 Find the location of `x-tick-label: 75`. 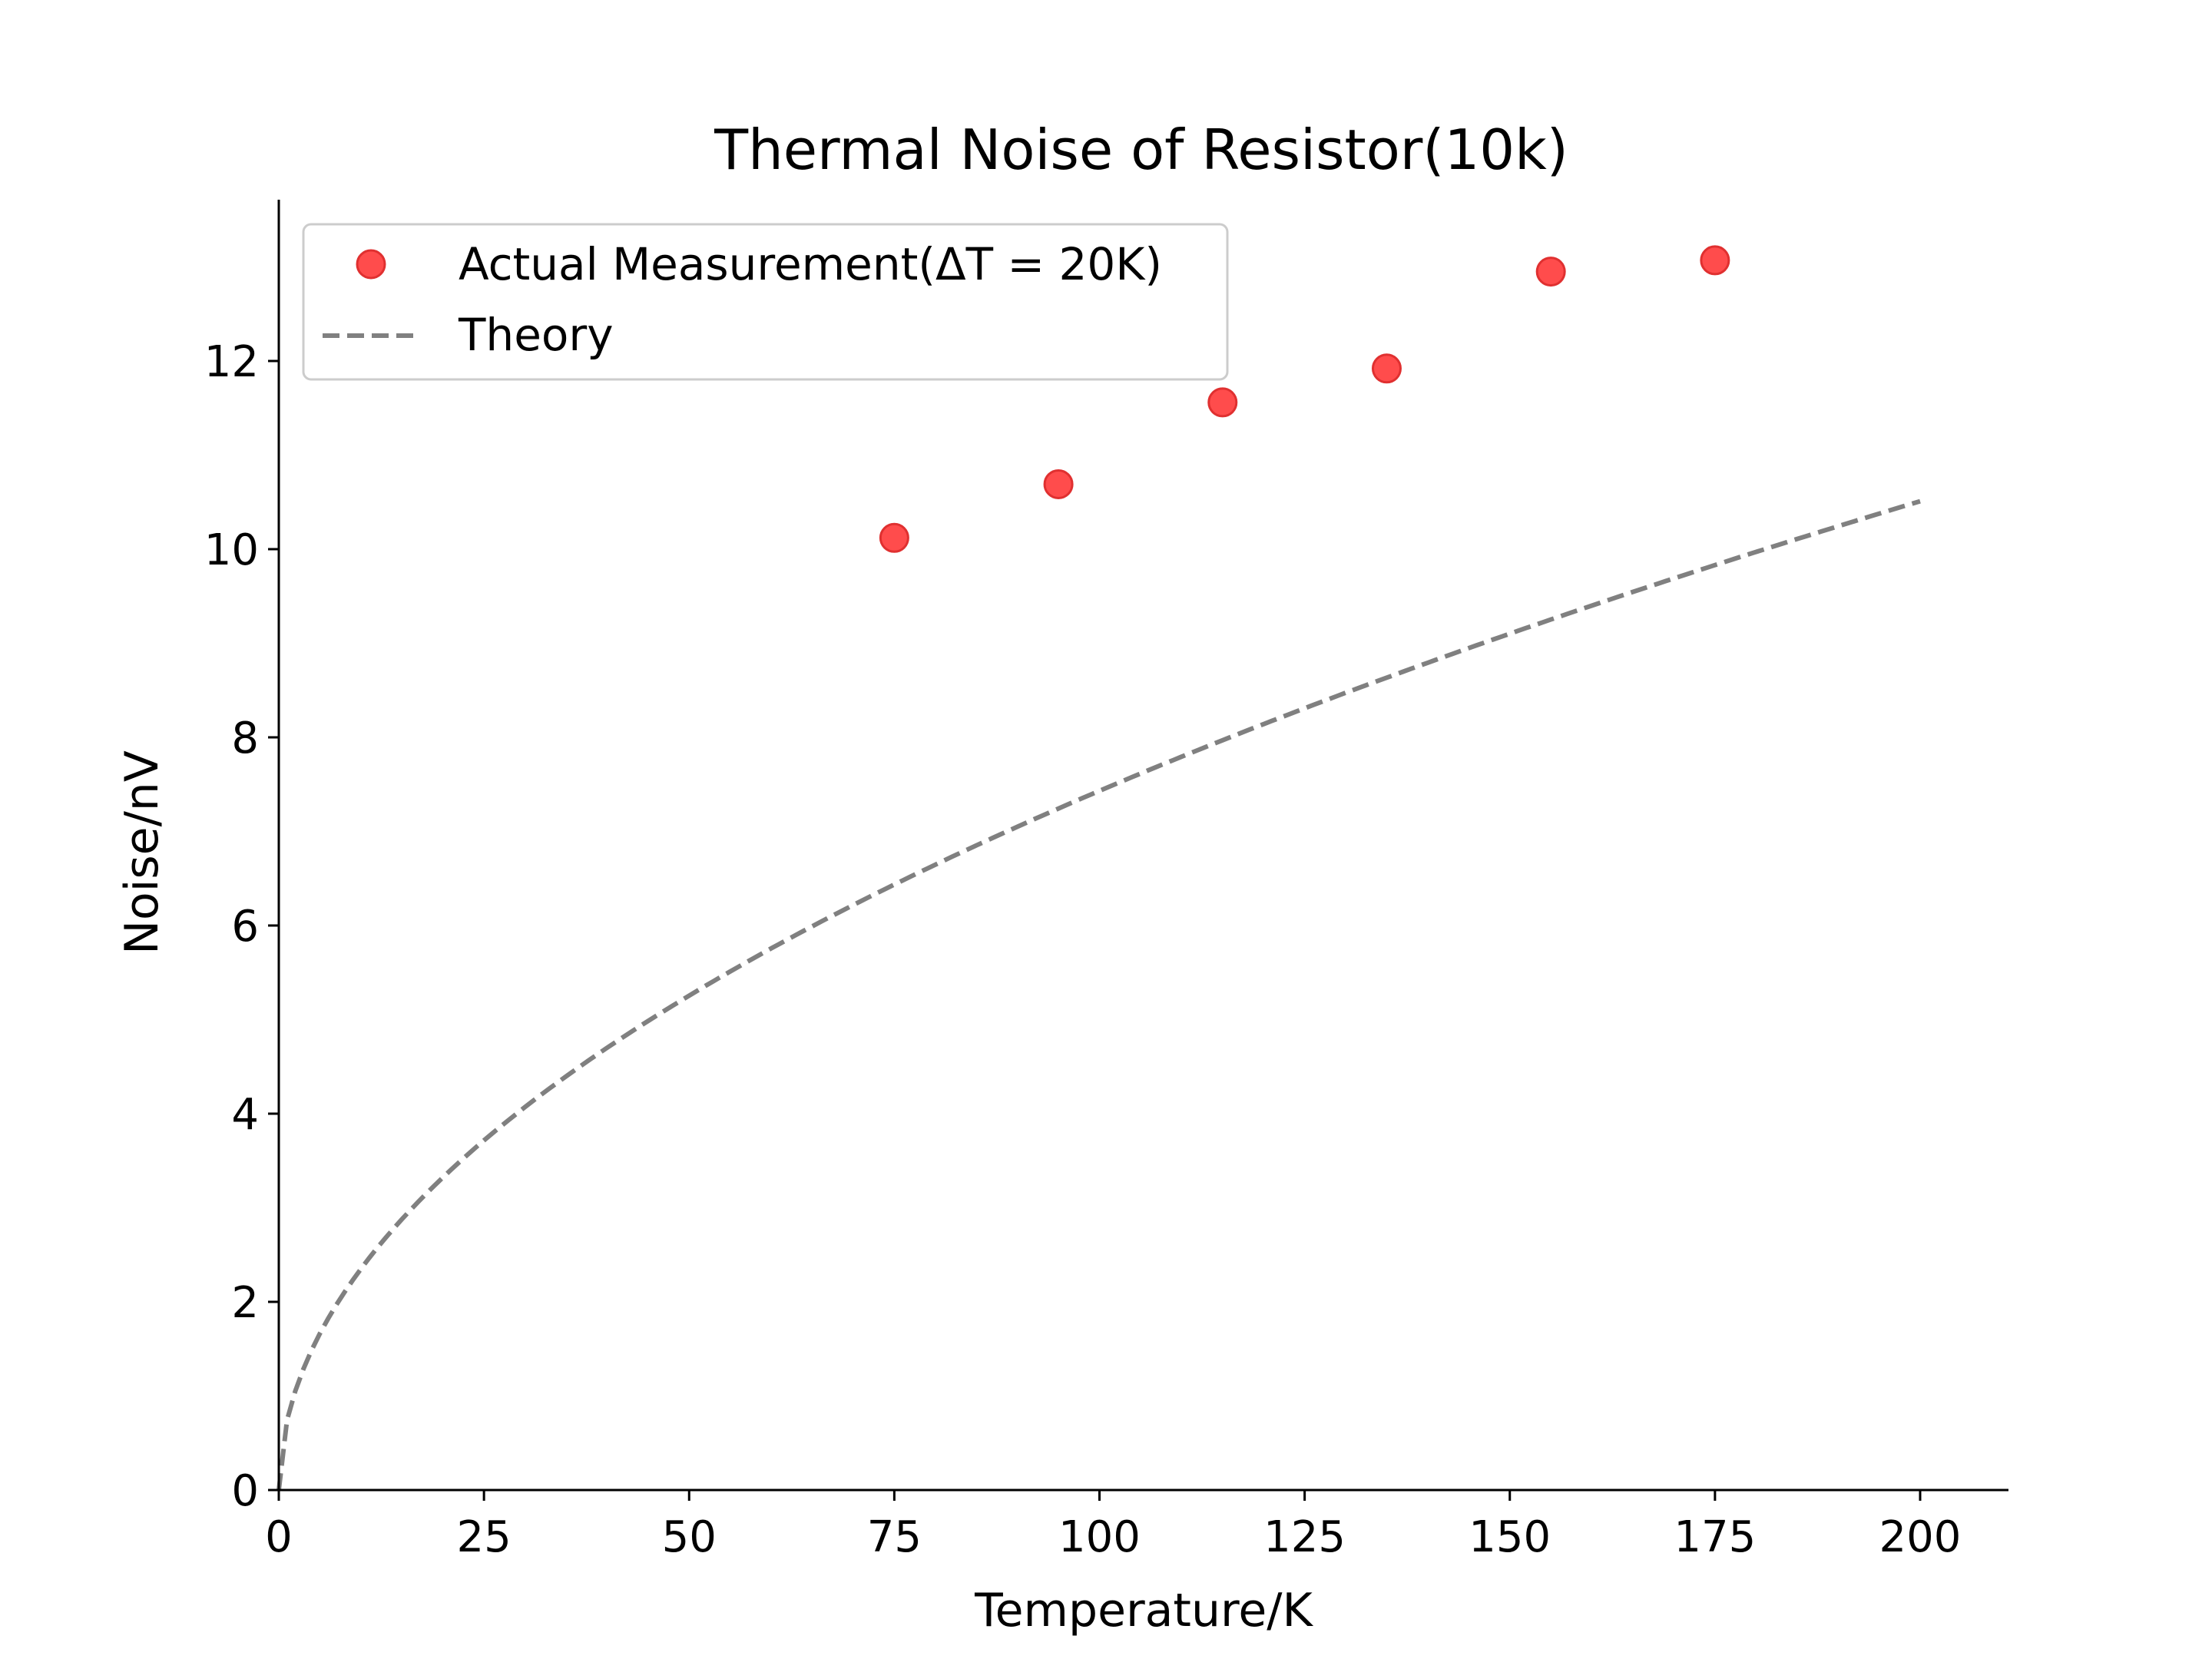

x-tick-label: 75 is located at coordinates (894, 1537).